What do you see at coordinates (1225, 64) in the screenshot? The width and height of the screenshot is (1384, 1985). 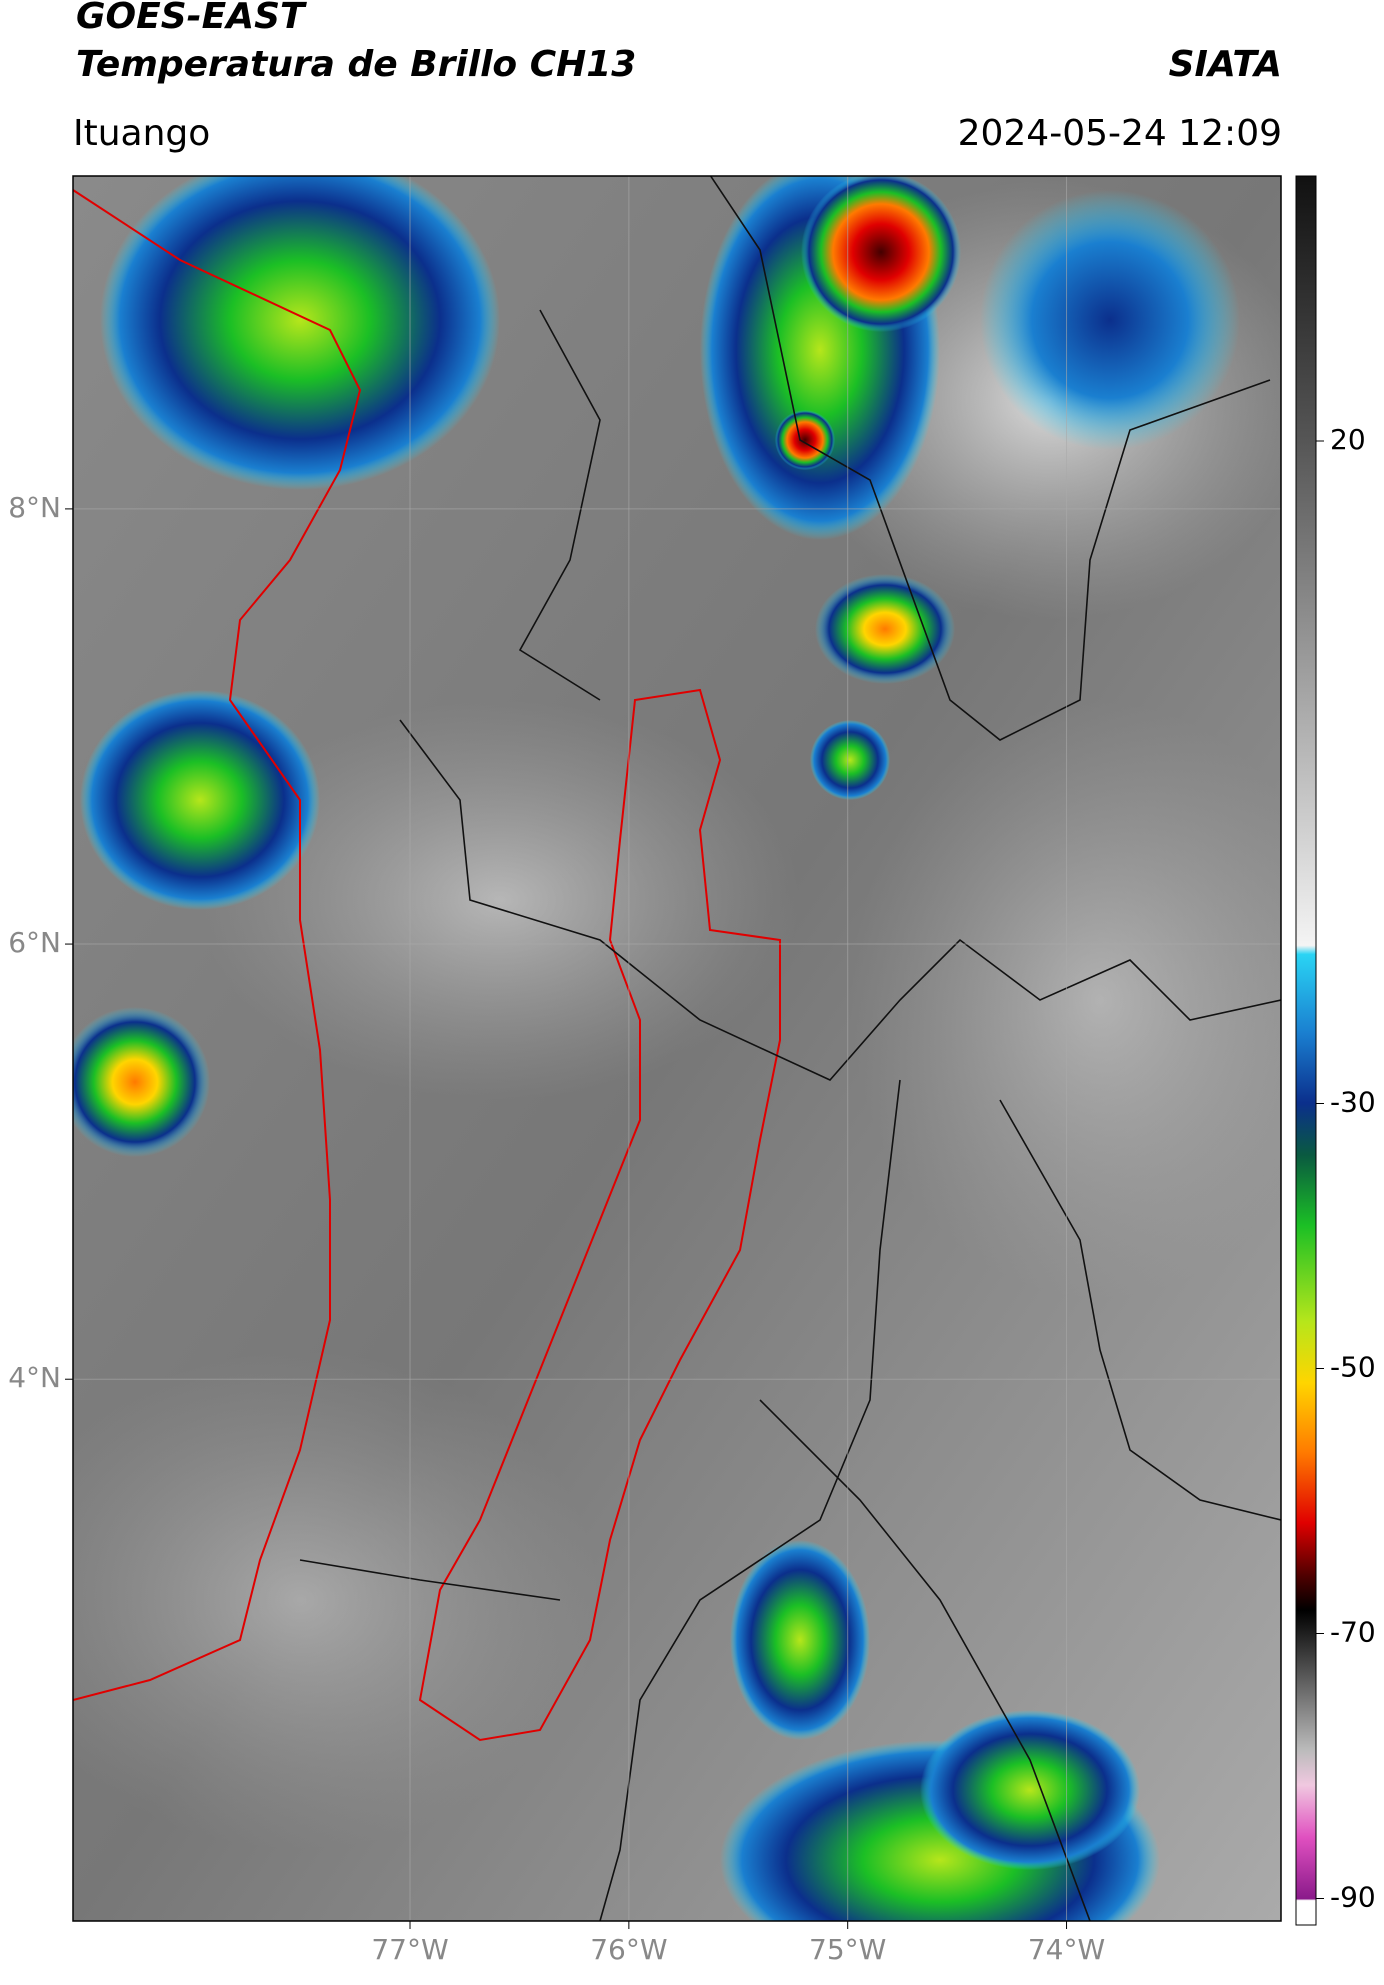 I see `source: SIATA` at bounding box center [1225, 64].